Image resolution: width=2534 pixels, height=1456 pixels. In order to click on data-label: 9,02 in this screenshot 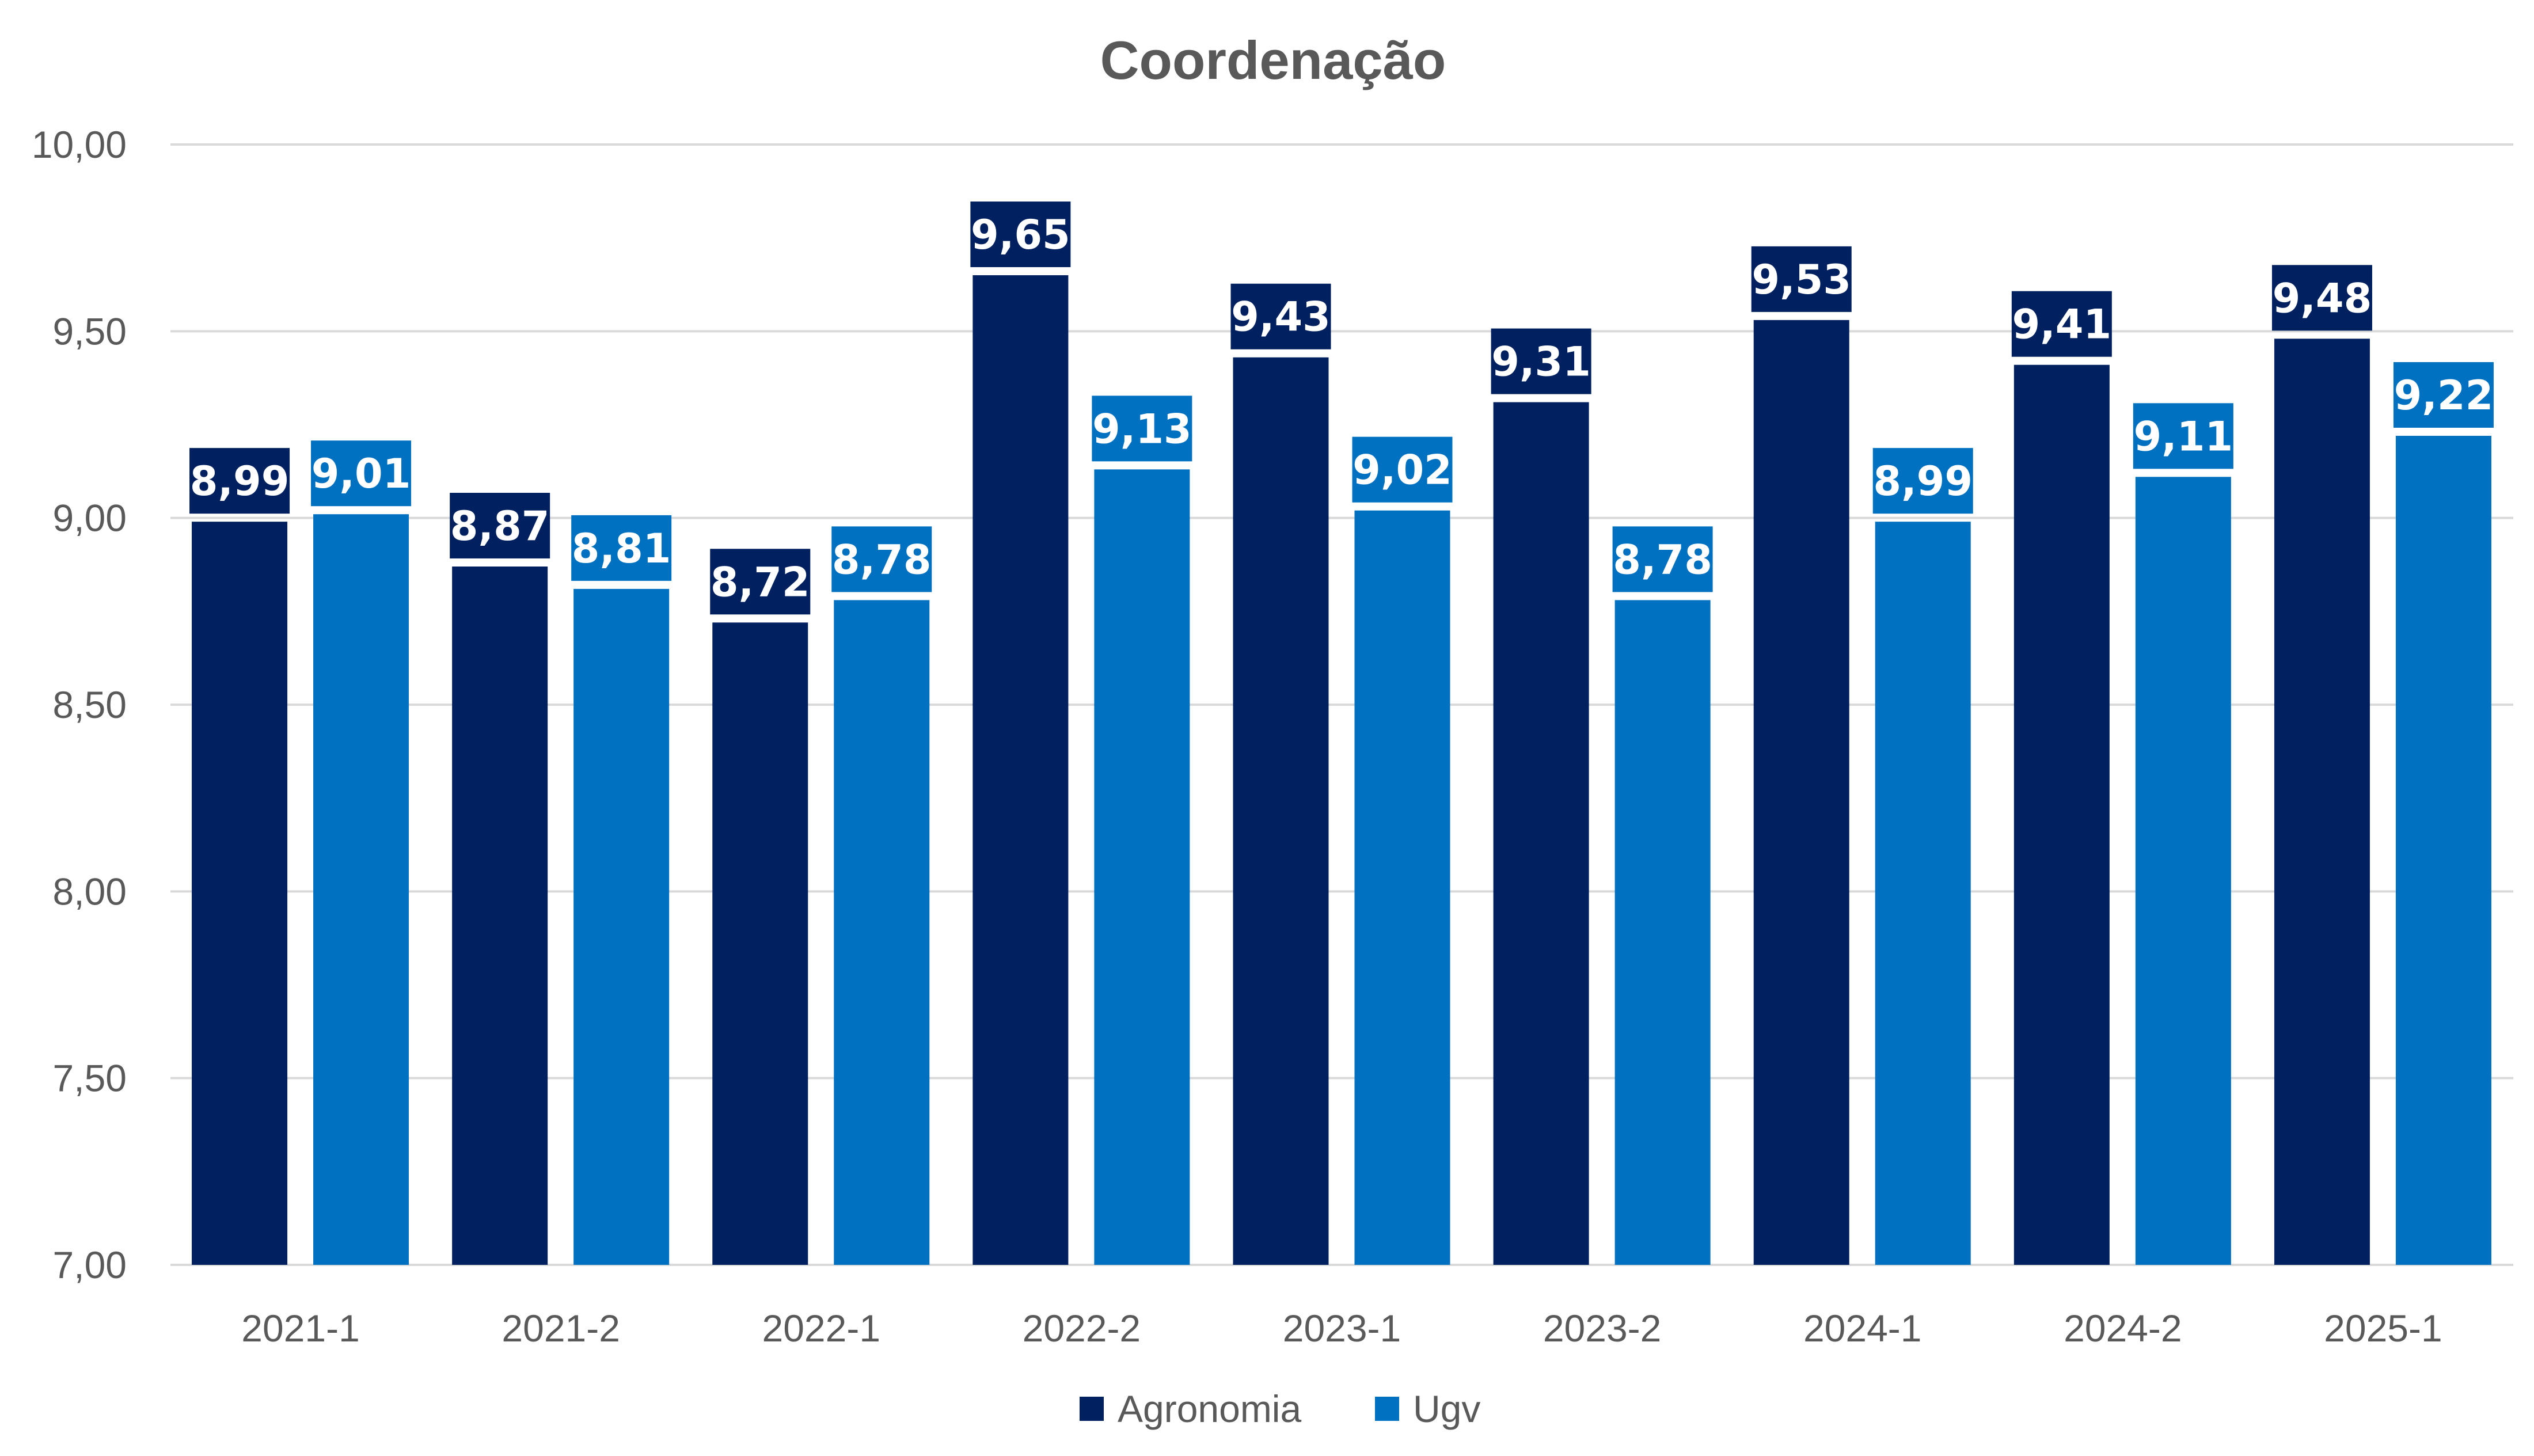, I will do `click(1402, 470)`.